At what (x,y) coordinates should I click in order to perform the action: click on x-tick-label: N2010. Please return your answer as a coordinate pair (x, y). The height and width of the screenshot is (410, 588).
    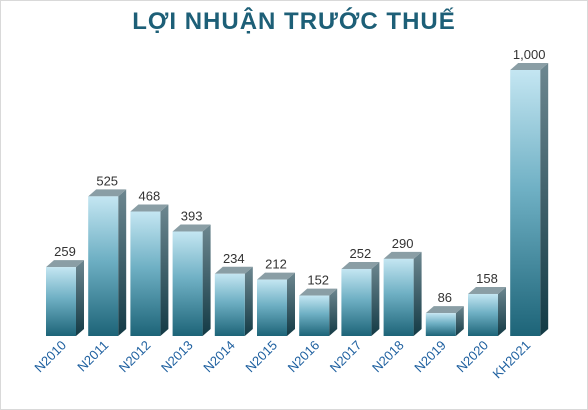
    Looking at the image, I should click on (50, 357).